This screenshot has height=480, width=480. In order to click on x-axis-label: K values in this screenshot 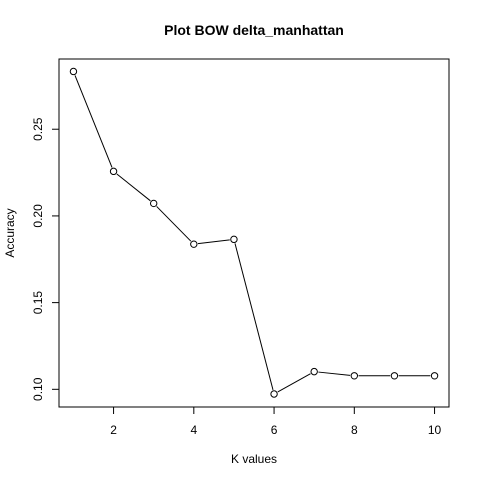, I will do `click(254, 459)`.